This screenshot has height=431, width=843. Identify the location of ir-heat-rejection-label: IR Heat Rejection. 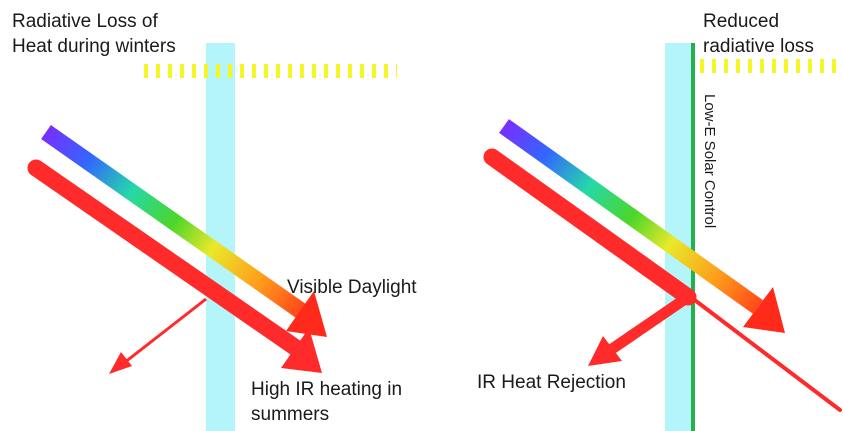
(551, 382).